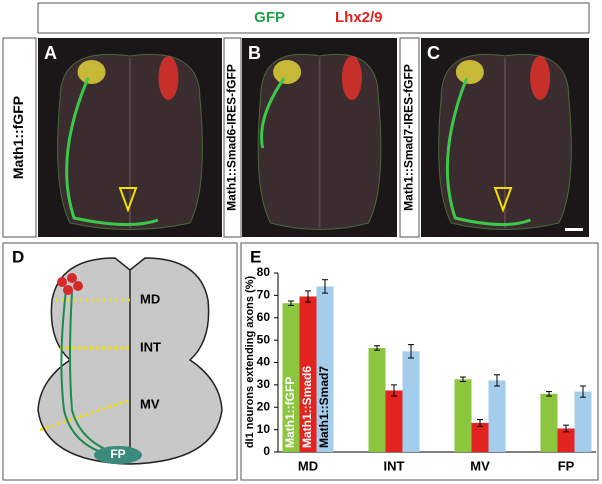  I want to click on header-gfp: GFP, so click(269, 17).